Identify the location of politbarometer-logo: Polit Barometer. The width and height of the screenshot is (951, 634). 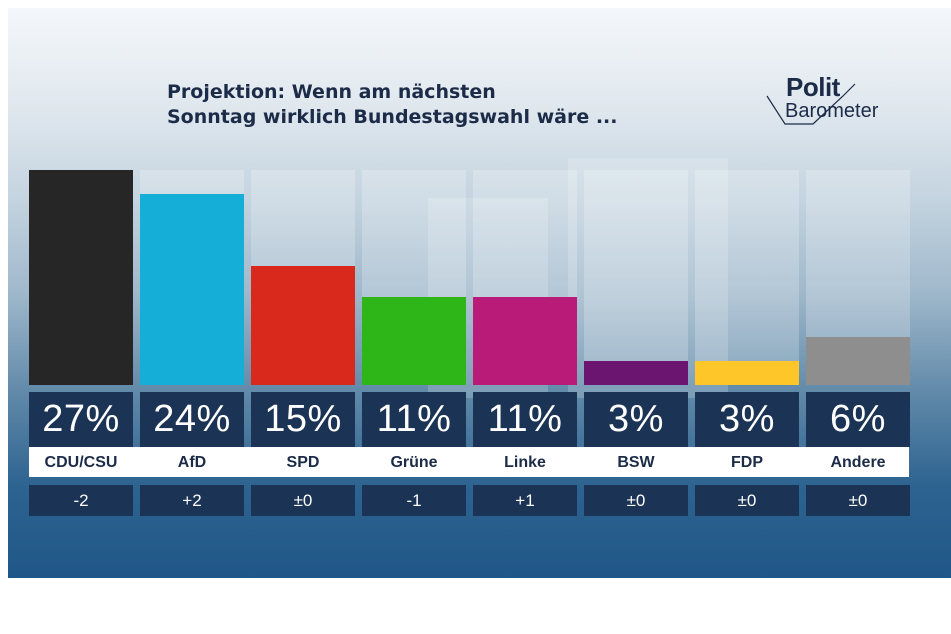
(828, 104).